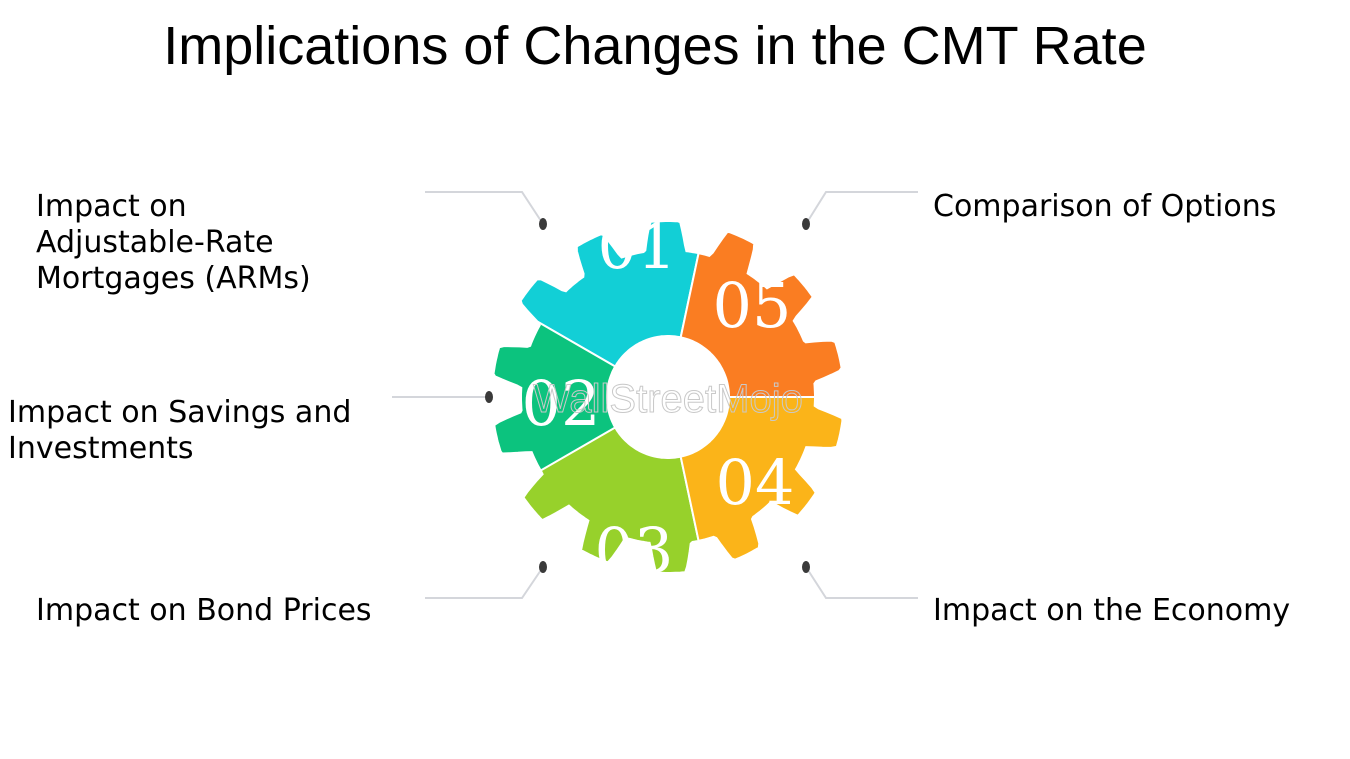 Image resolution: width=1350 pixels, height=759 pixels. I want to click on watermark: WallStreetMojo, so click(668, 399).